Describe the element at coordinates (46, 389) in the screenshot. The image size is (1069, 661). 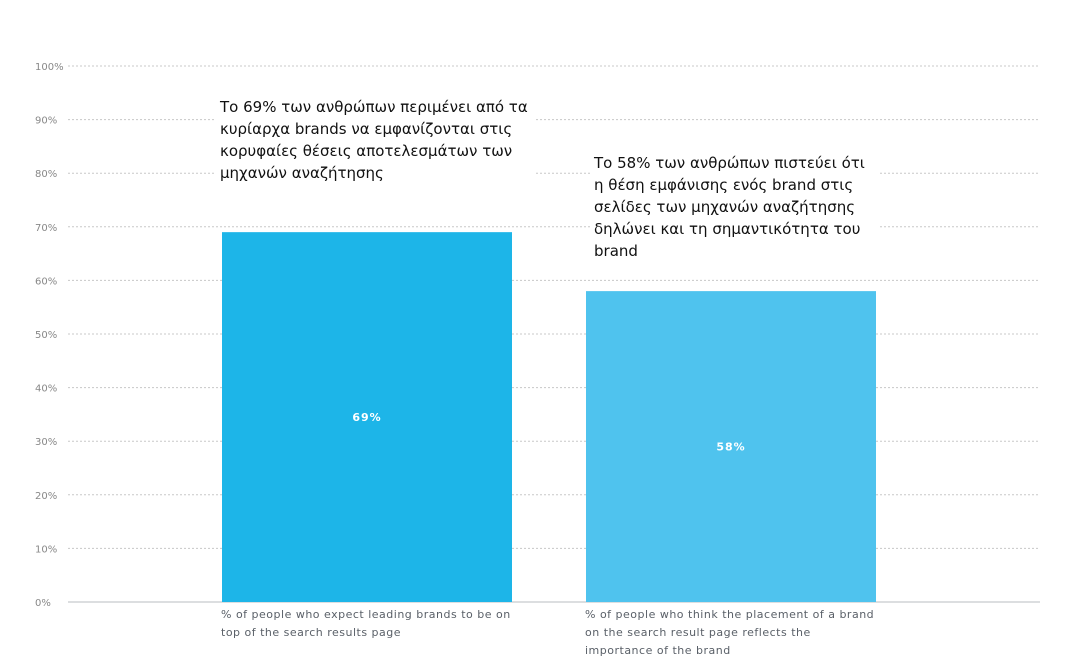
I see `y-tick-label: 40%` at that location.